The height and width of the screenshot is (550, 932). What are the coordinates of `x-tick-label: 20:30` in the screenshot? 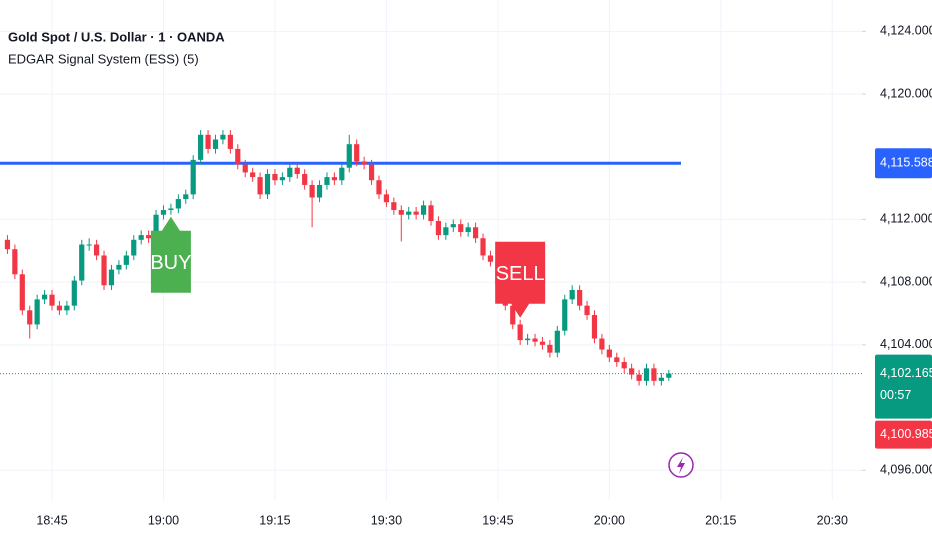 It's located at (832, 520).